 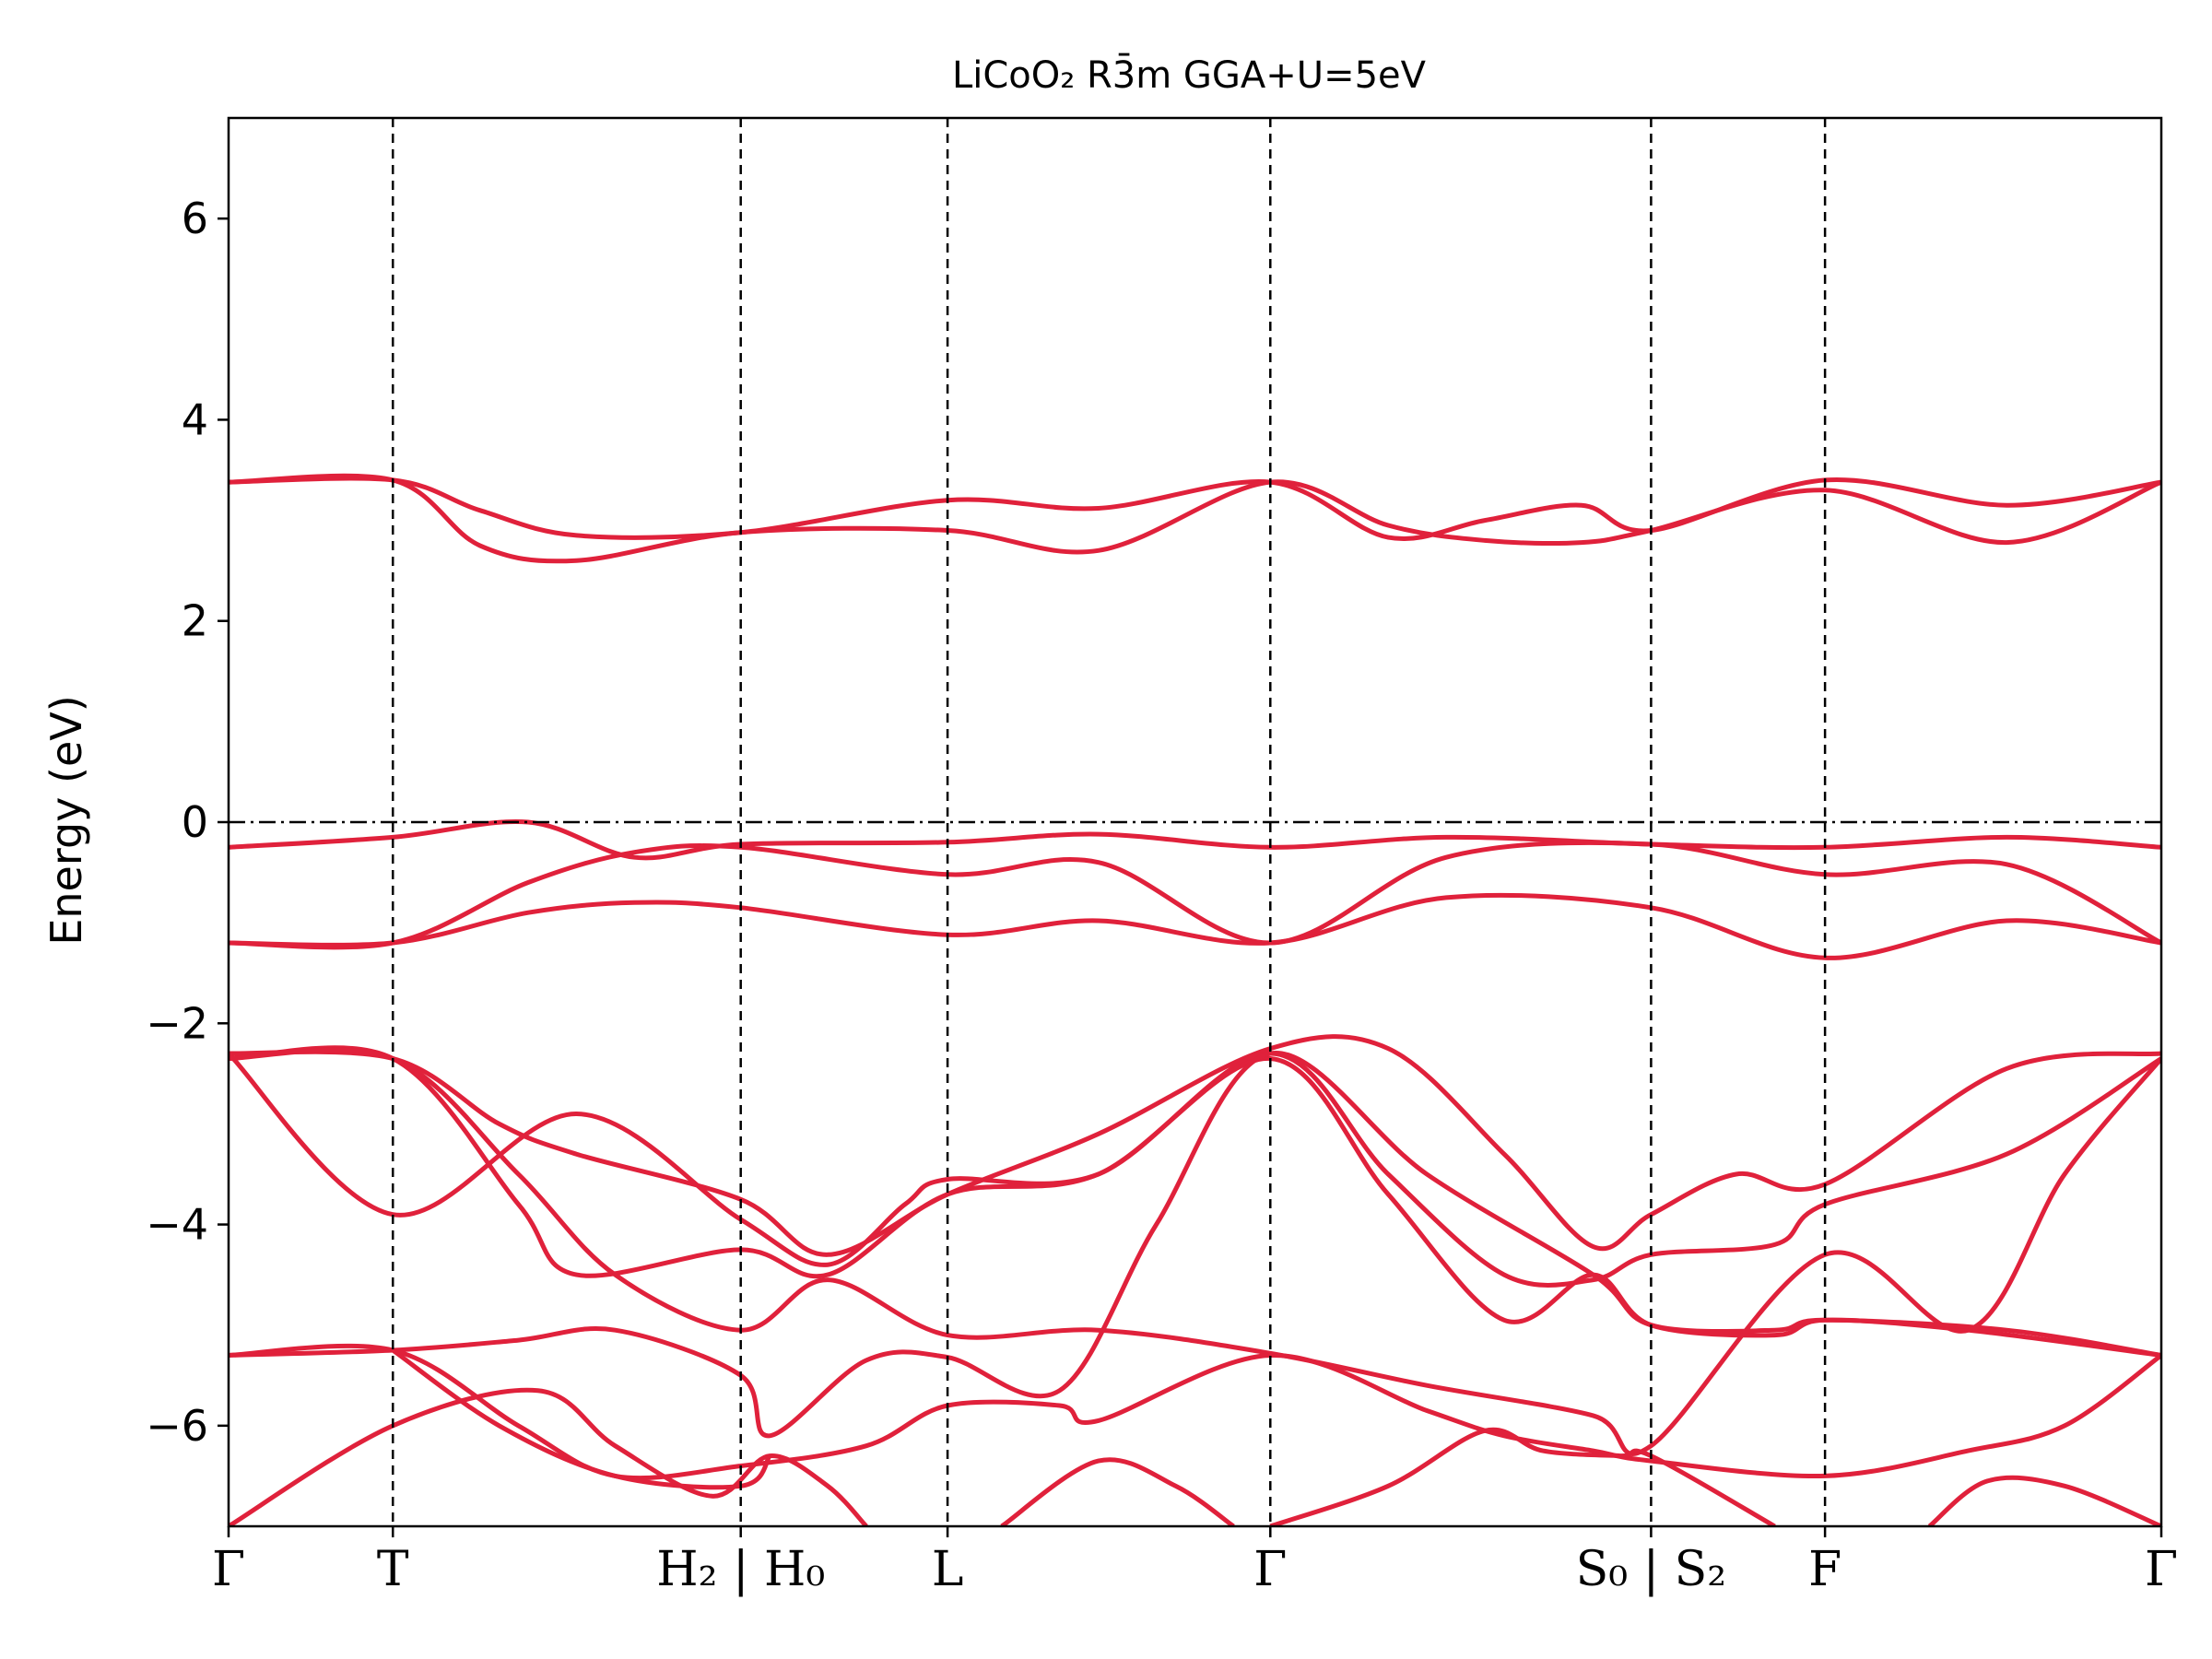 What do you see at coordinates (948, 1569) in the screenshot?
I see `x-tick-label: L` at bounding box center [948, 1569].